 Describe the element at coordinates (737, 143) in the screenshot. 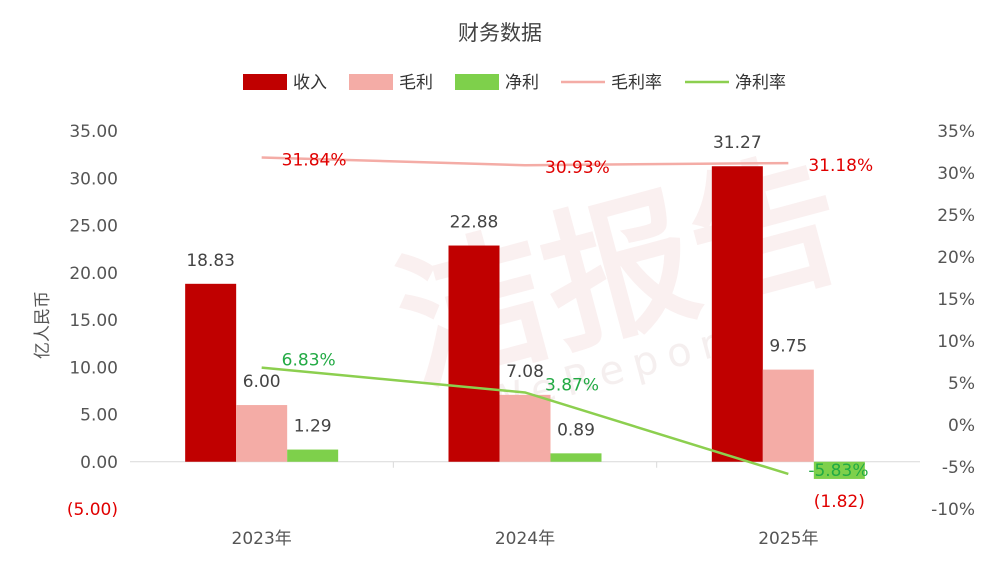

I see `data-label: 31.27` at that location.